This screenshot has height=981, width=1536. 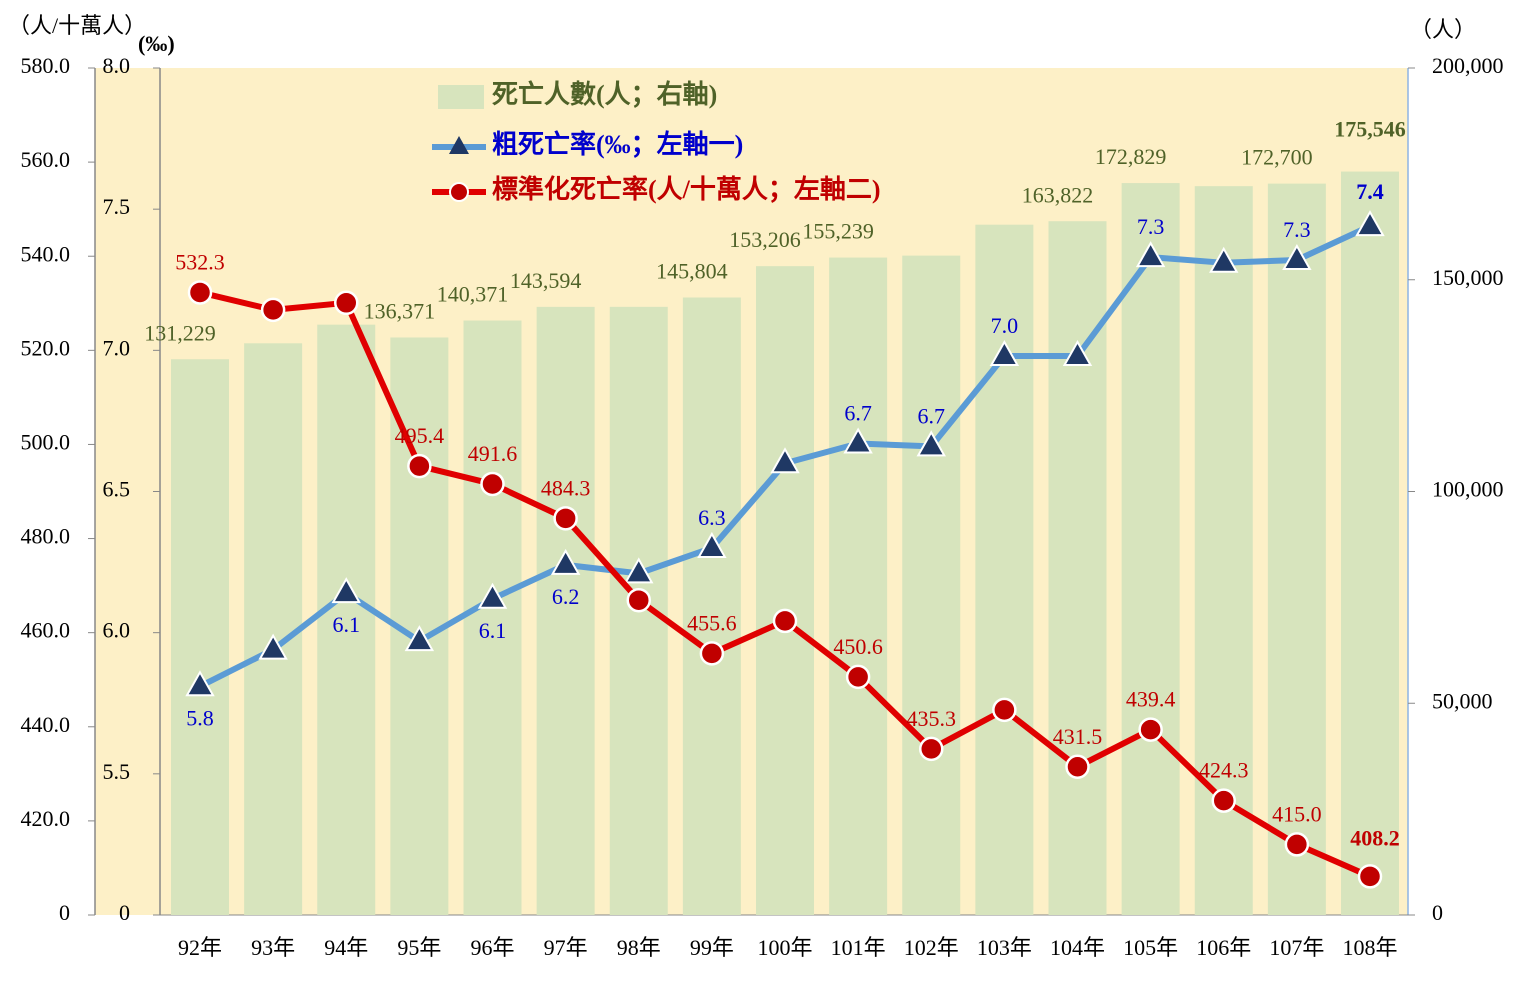 I want to click on legend-label: 粗死亡率(‰；左軸一), so click(x=617, y=144).